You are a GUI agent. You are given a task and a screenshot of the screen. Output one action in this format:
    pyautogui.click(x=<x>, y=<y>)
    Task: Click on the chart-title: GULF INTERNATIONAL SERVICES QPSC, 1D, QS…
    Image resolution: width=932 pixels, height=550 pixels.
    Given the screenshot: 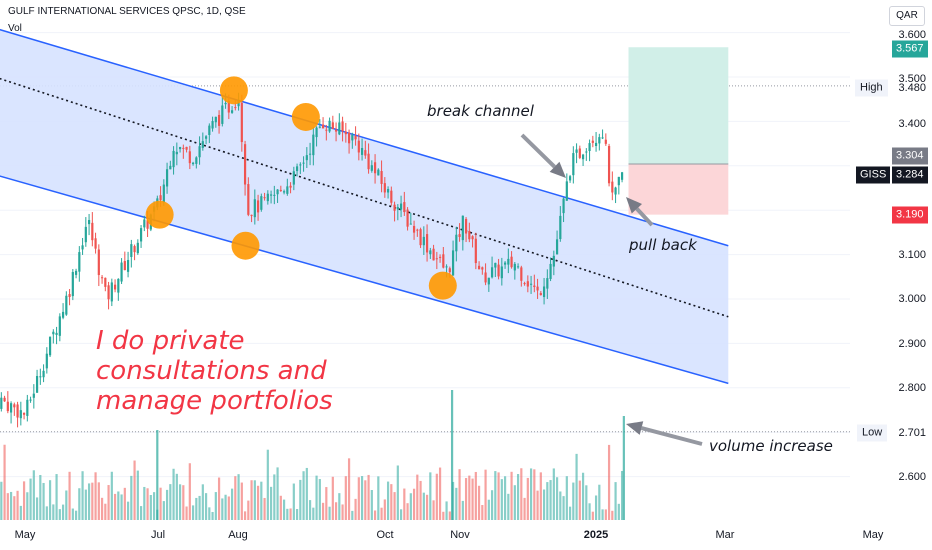 What is the action you would take?
    pyautogui.click(x=127, y=11)
    